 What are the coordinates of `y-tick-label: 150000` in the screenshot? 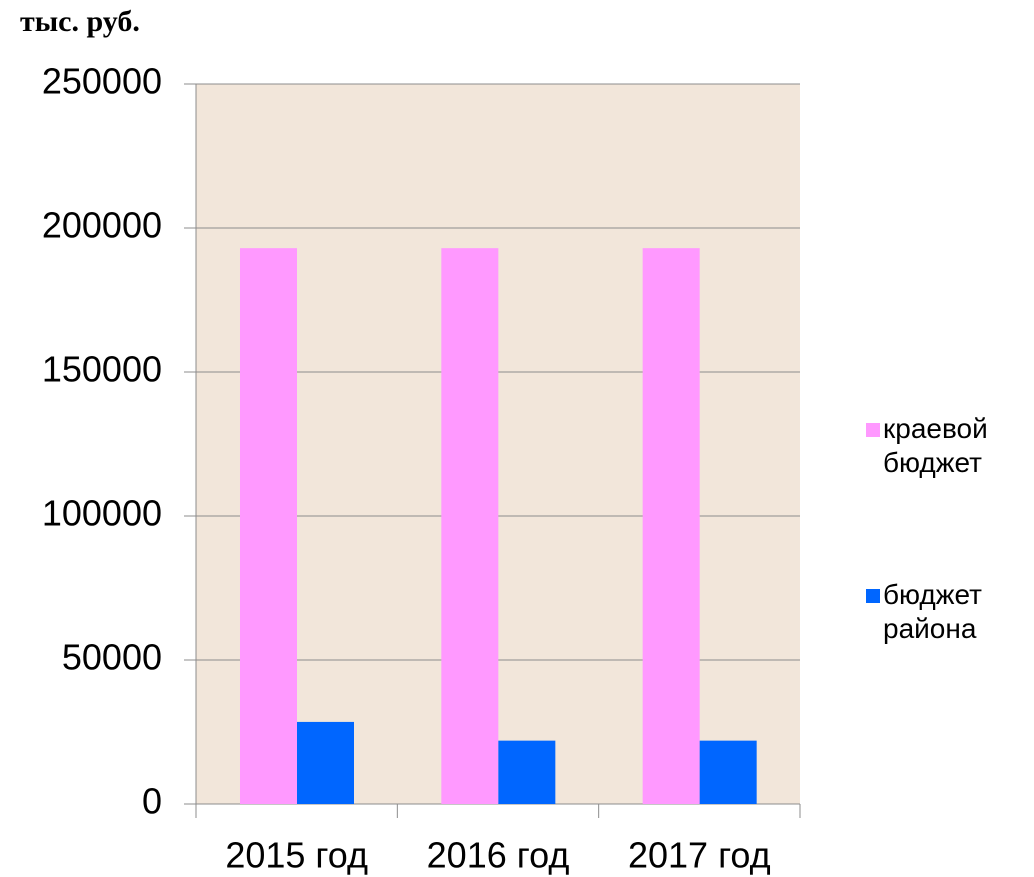 It's located at (102, 369).